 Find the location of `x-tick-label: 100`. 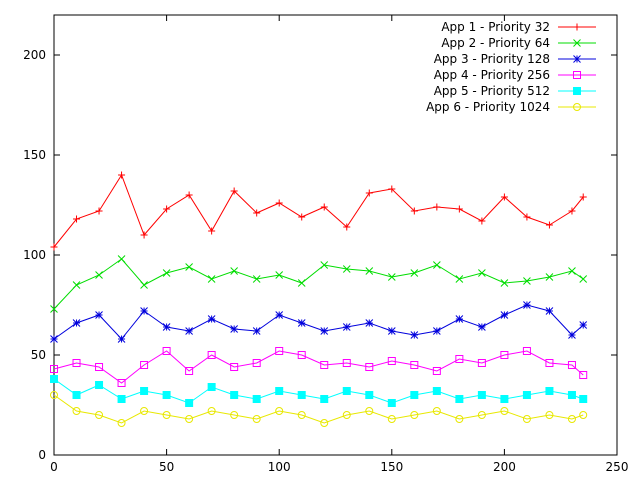

x-tick-label: 100 is located at coordinates (279, 467).